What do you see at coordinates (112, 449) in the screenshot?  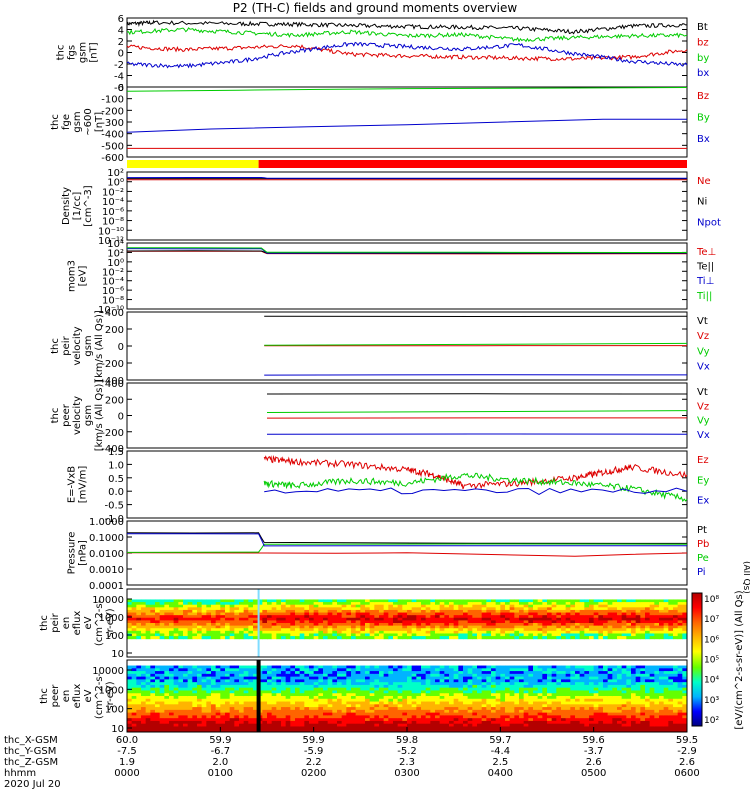 I see `y-tick-label: -400` at bounding box center [112, 449].